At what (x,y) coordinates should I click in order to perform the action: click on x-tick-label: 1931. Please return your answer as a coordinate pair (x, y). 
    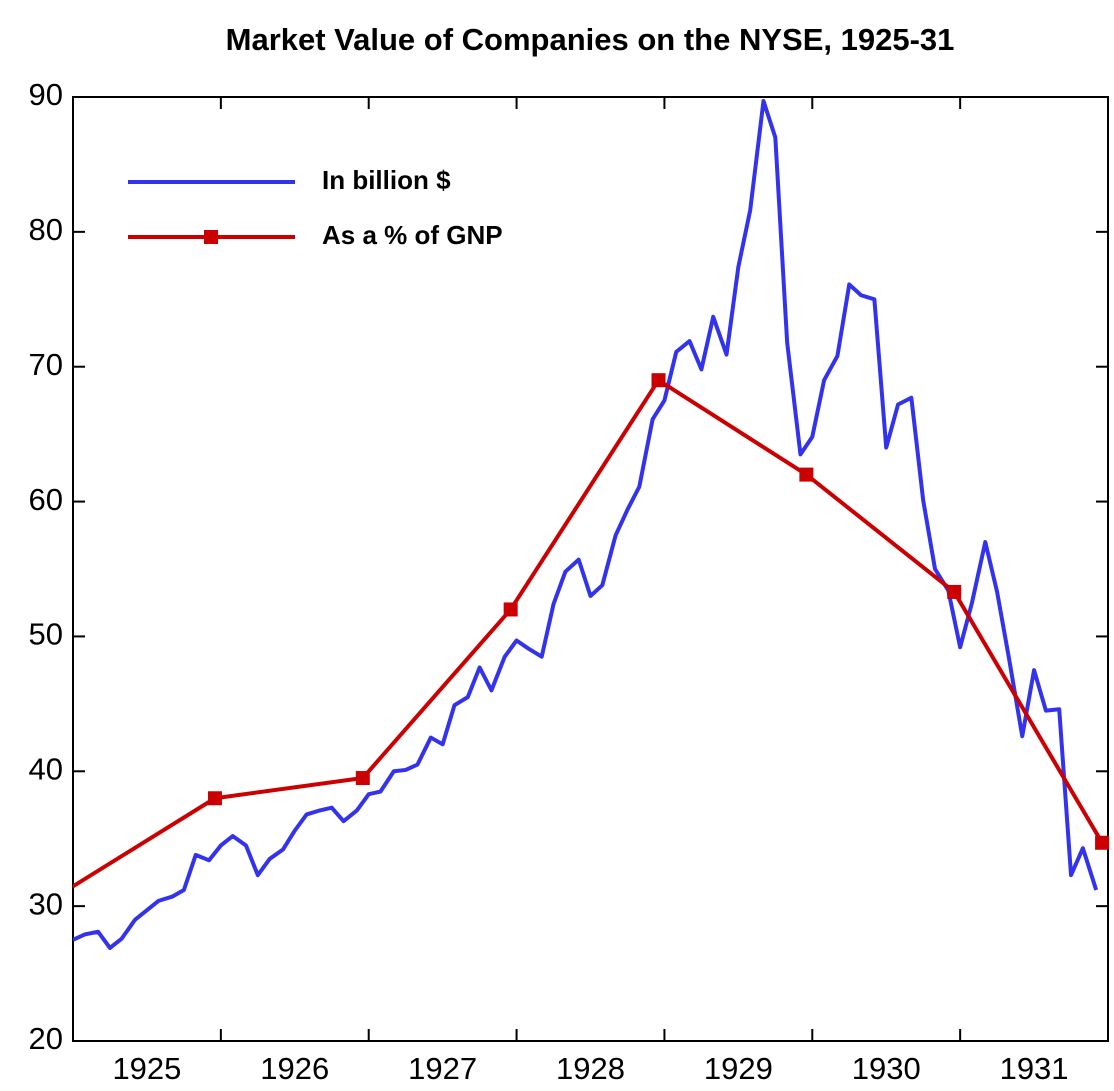
    Looking at the image, I should click on (1034, 1068).